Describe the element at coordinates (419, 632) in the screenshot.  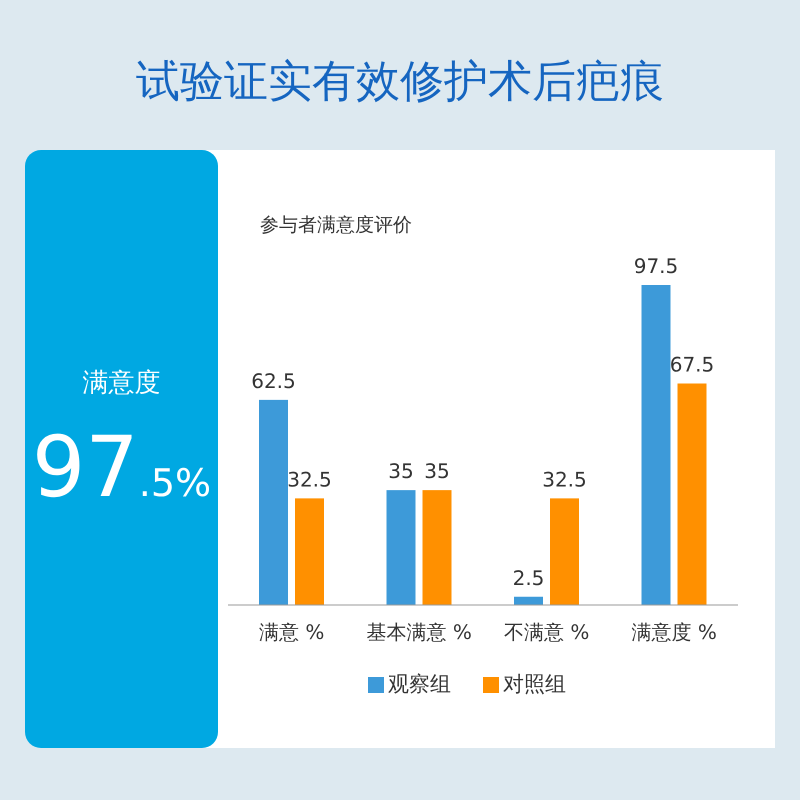
I see `x-tick-label: 基本满意 %` at that location.